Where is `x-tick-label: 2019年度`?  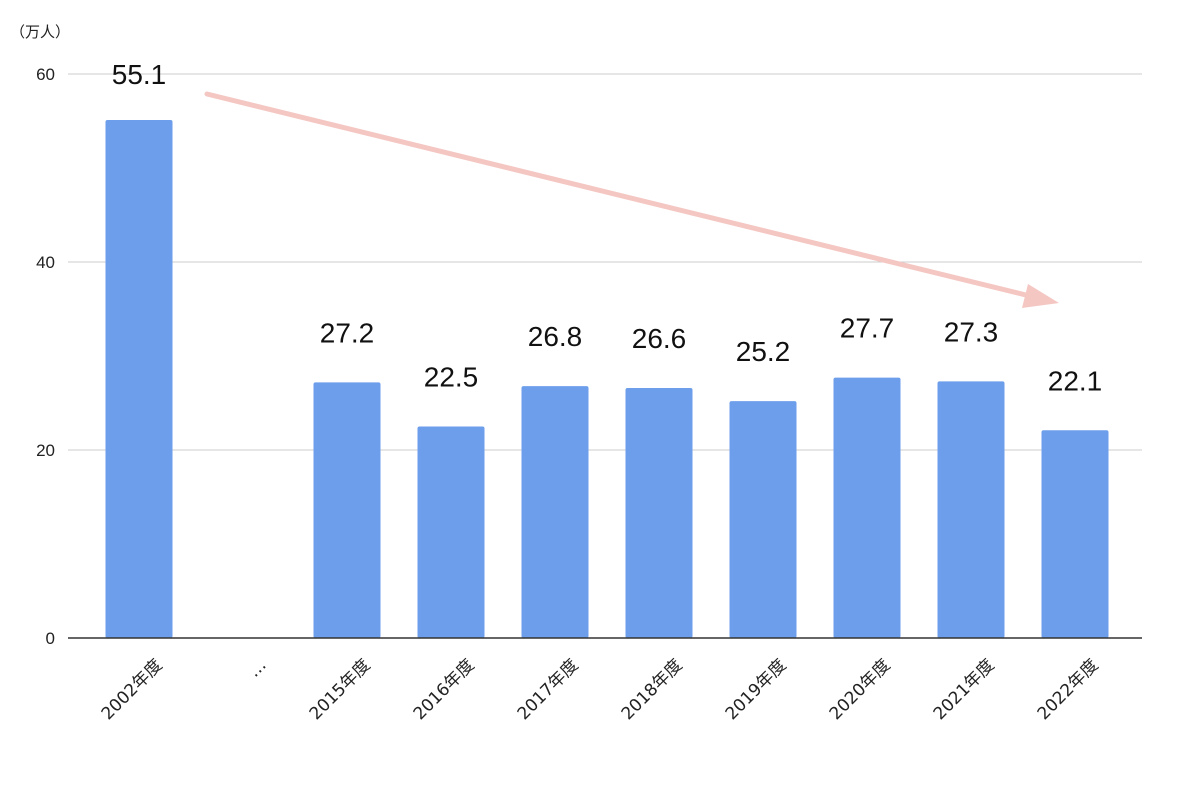
x-tick-label: 2019年度 is located at coordinates (756, 689).